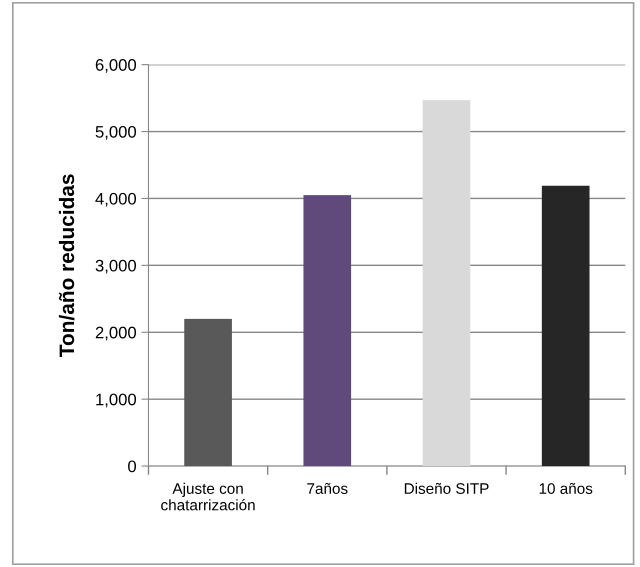 This screenshot has height=567, width=640. Describe the element at coordinates (327, 488) in the screenshot. I see `x-tick-label: 7años` at that location.